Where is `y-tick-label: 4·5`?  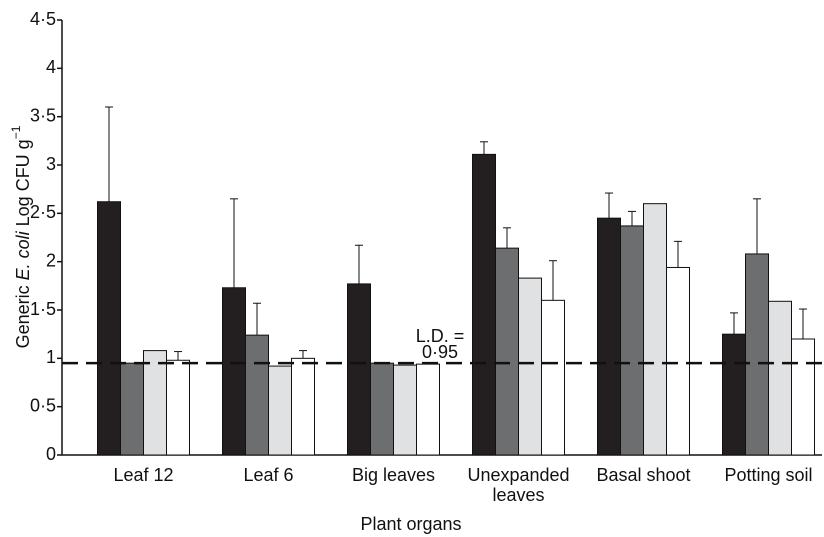 y-tick-label: 4·5 is located at coordinates (43, 19).